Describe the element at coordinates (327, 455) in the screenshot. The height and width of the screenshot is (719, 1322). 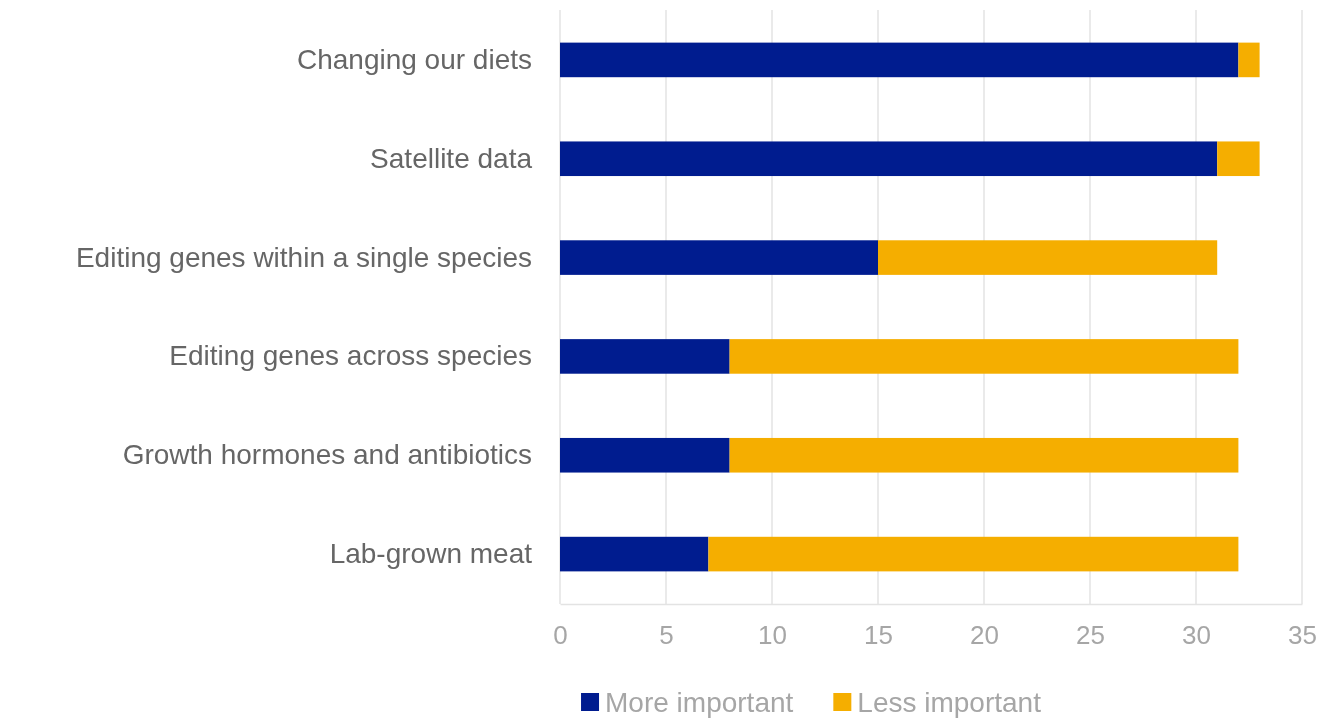
I see `y-tick-label: Growth hormones and antibiotics` at that location.